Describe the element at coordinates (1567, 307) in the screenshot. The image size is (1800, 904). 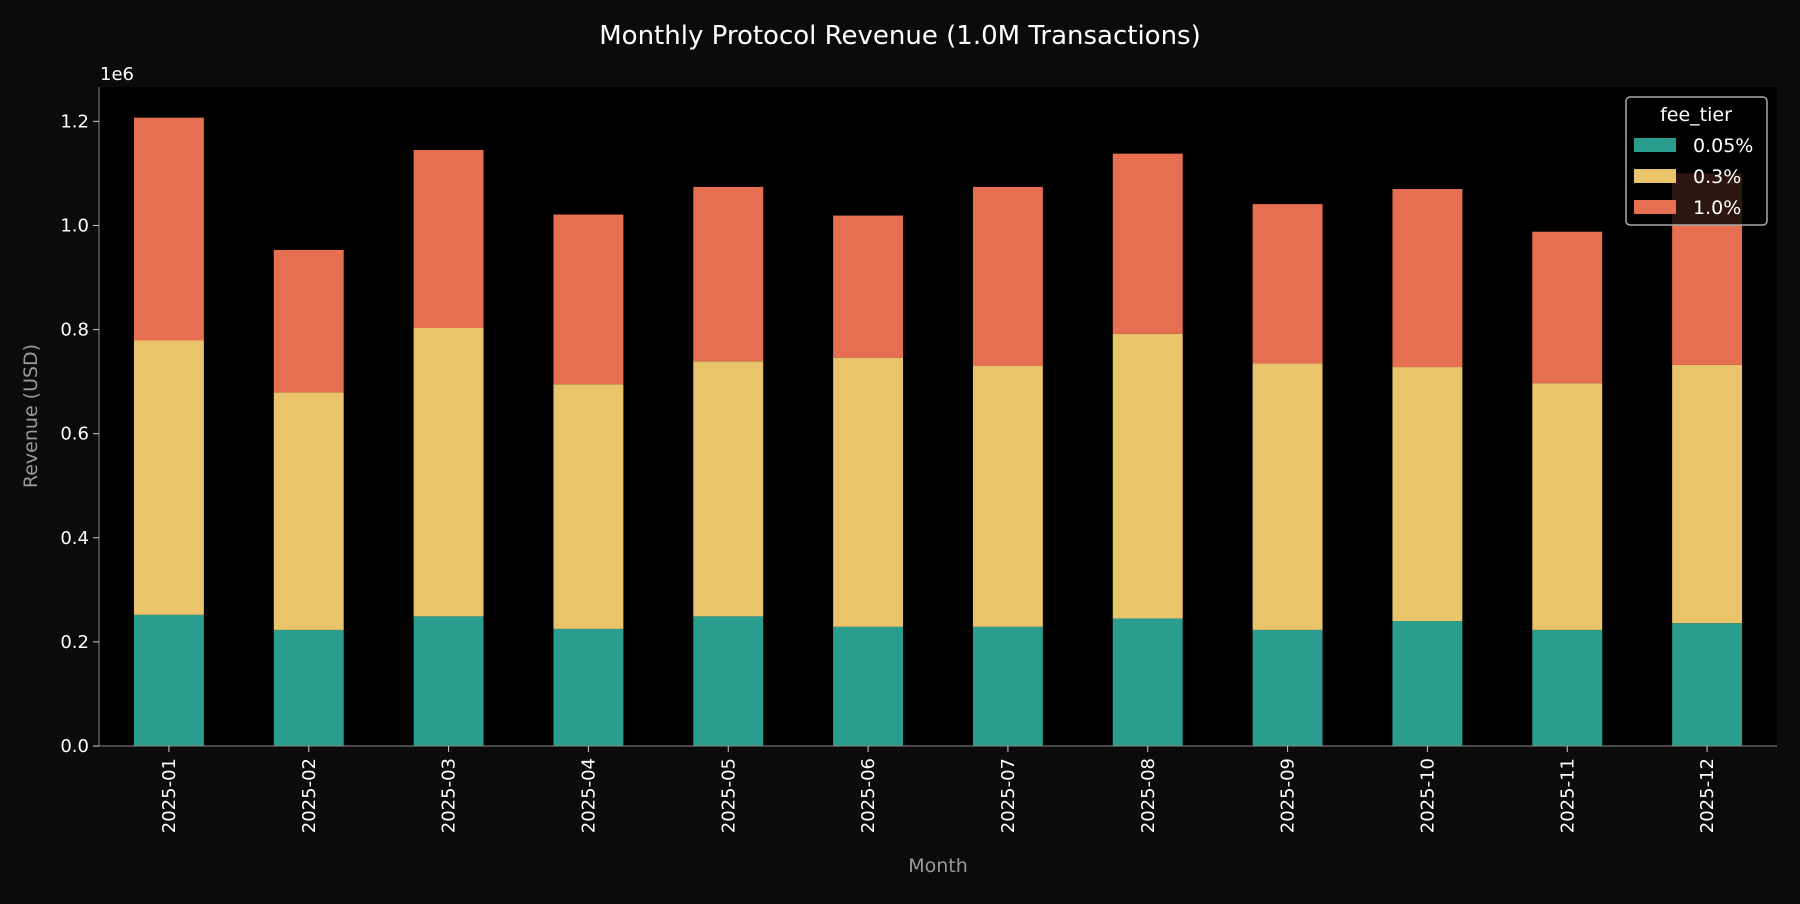
I see `bar-2025-11-1.0%` at that location.